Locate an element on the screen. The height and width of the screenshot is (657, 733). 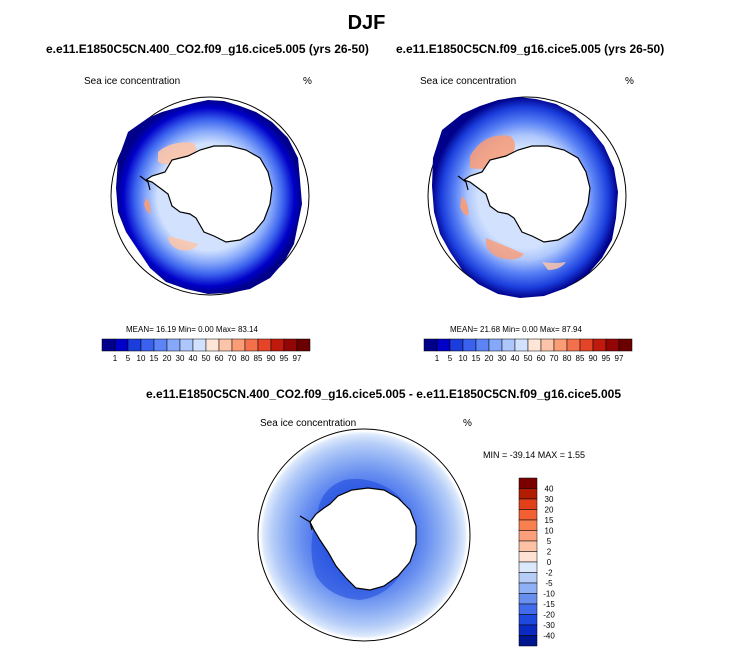
diff-colorbar-tick-label: 40 is located at coordinates (549, 489).